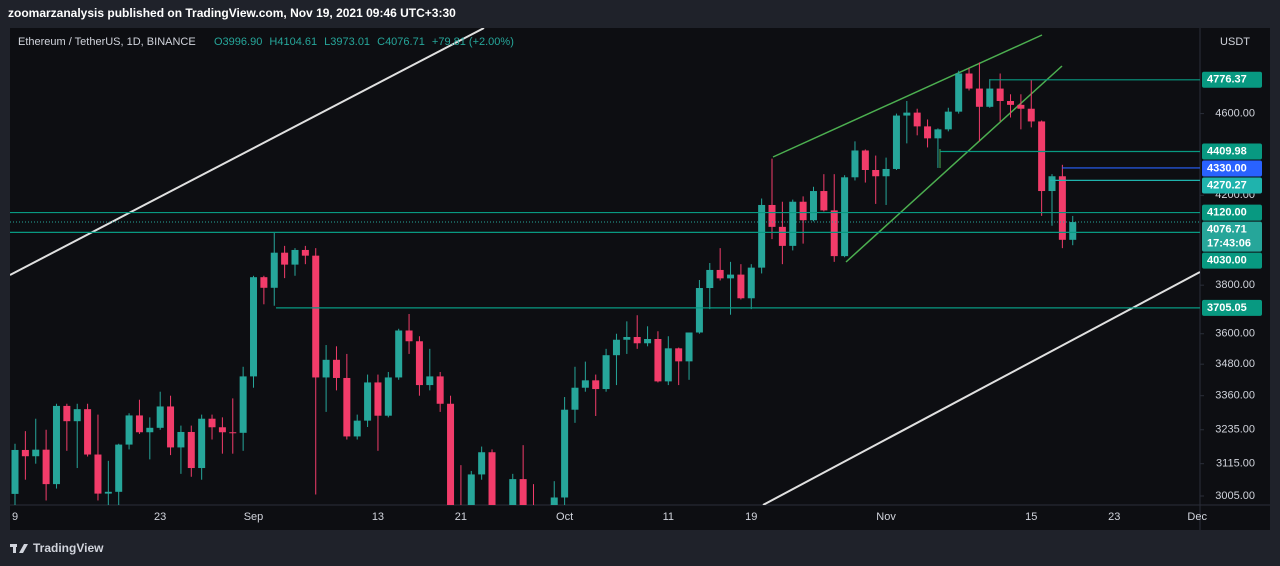 The image size is (1280, 566). What do you see at coordinates (1227, 212) in the screenshot?
I see `price-label: 4120.00` at bounding box center [1227, 212].